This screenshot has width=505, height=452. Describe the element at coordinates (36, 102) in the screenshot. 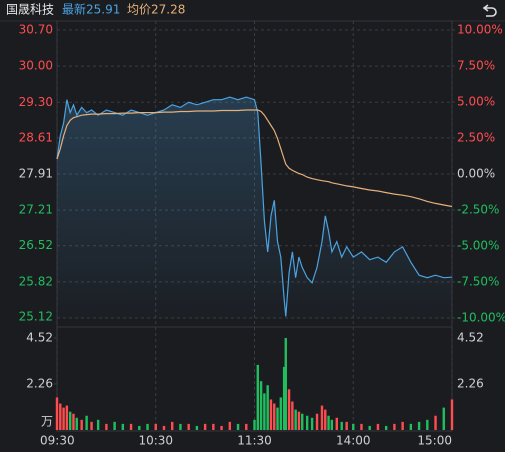

I see `y-tick-label: 29.30` at that location.